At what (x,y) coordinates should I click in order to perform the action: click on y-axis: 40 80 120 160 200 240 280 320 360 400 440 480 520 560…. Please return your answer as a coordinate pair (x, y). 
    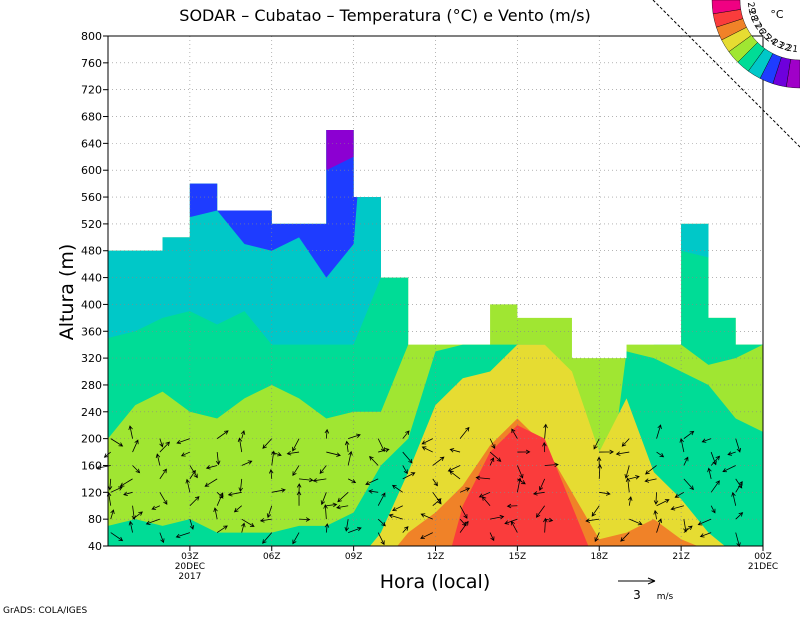
    Looking at the image, I should click on (94, 291).